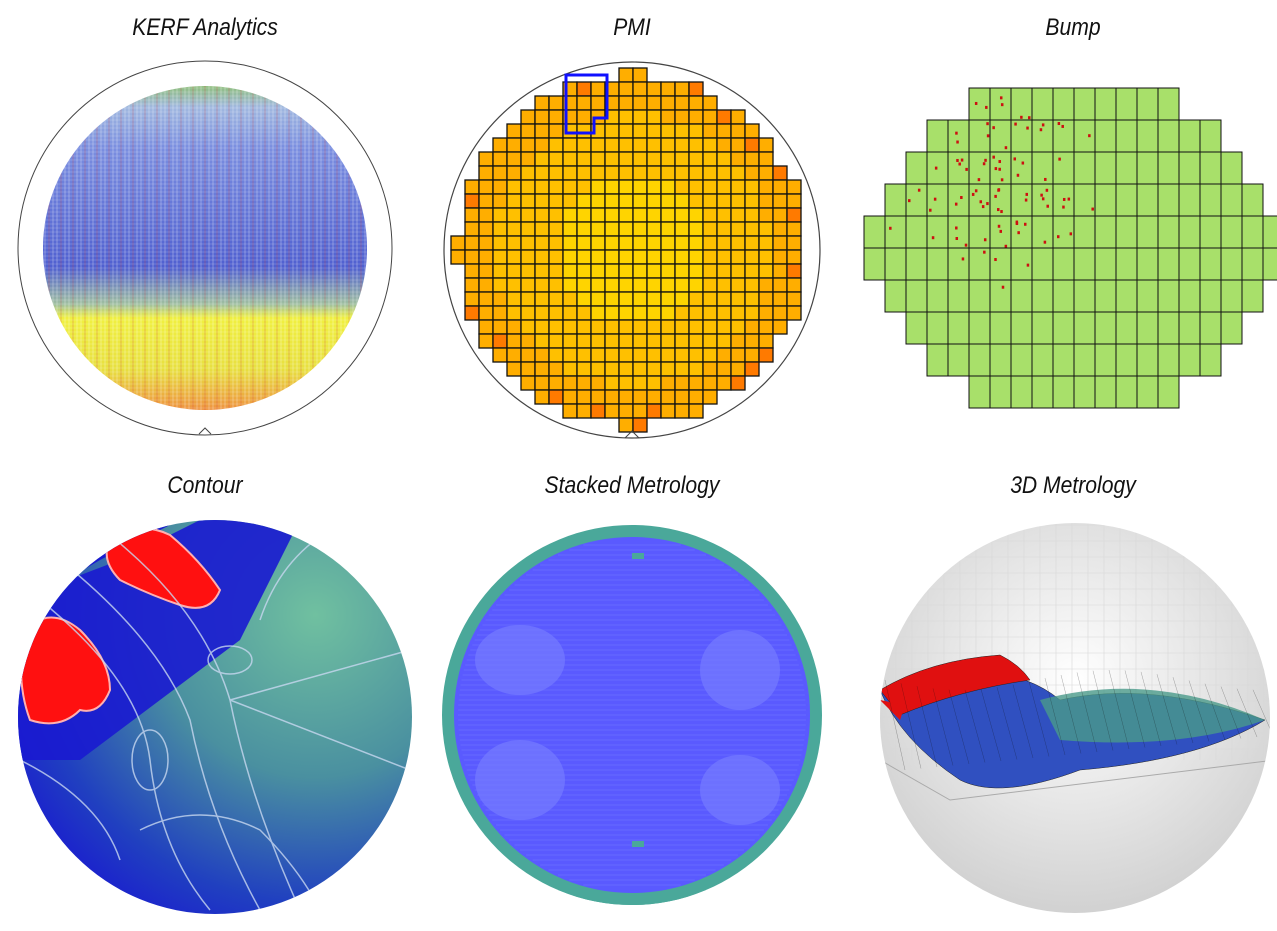 Image resolution: width=1277 pixels, height=931 pixels. I want to click on bump-title: Bump, so click(1073, 27).